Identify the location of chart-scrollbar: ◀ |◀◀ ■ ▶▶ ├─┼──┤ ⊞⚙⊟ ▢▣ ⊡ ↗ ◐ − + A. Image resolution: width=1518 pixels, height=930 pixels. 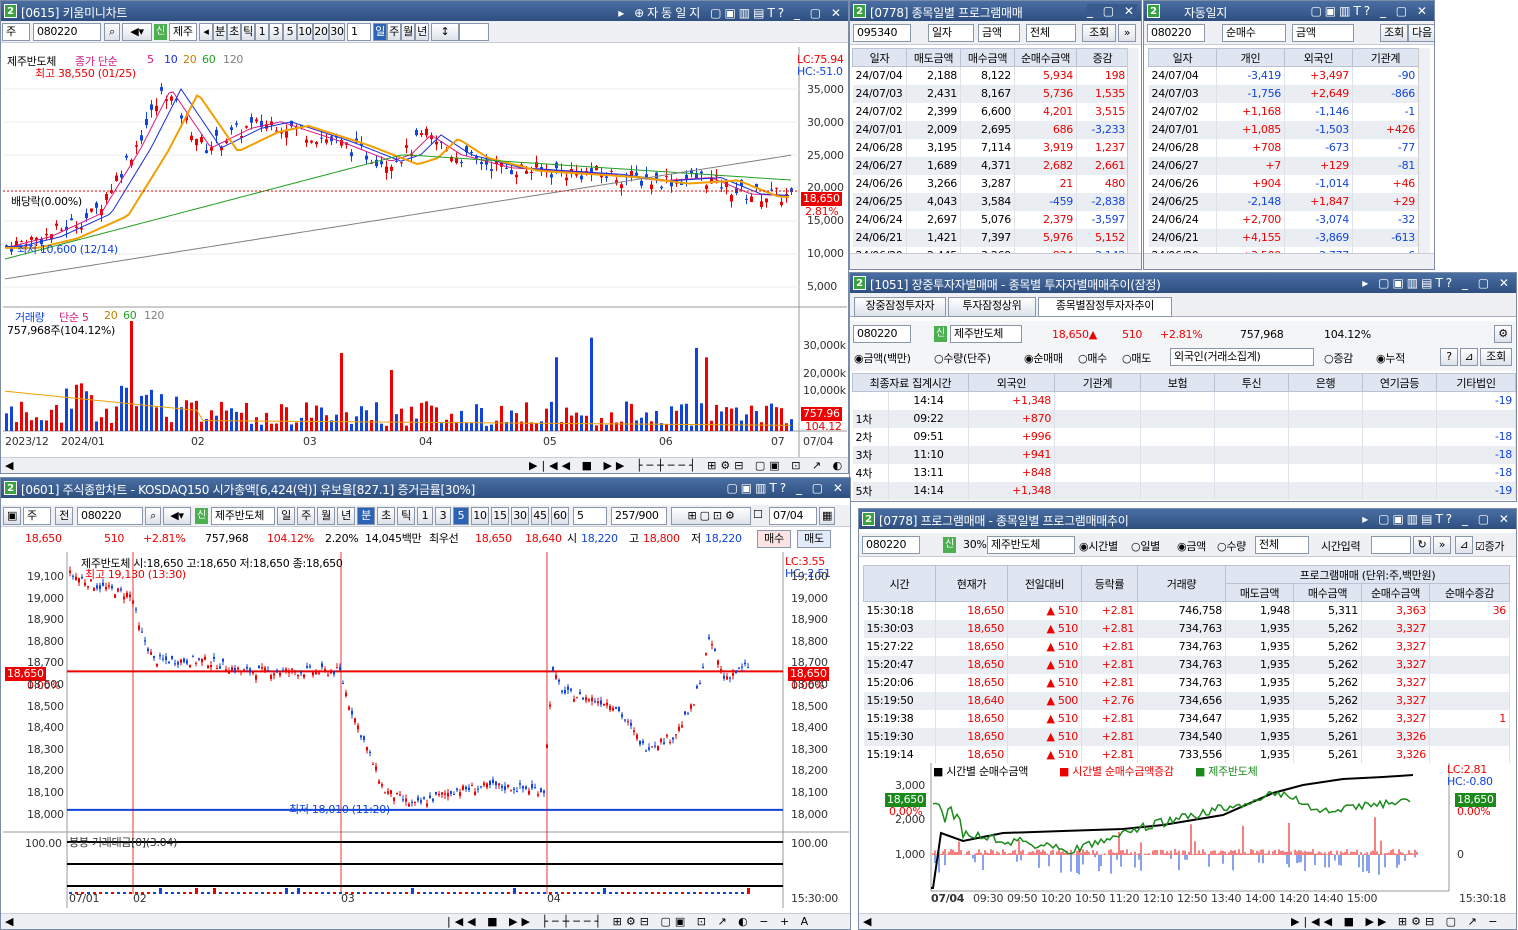
(425, 921).